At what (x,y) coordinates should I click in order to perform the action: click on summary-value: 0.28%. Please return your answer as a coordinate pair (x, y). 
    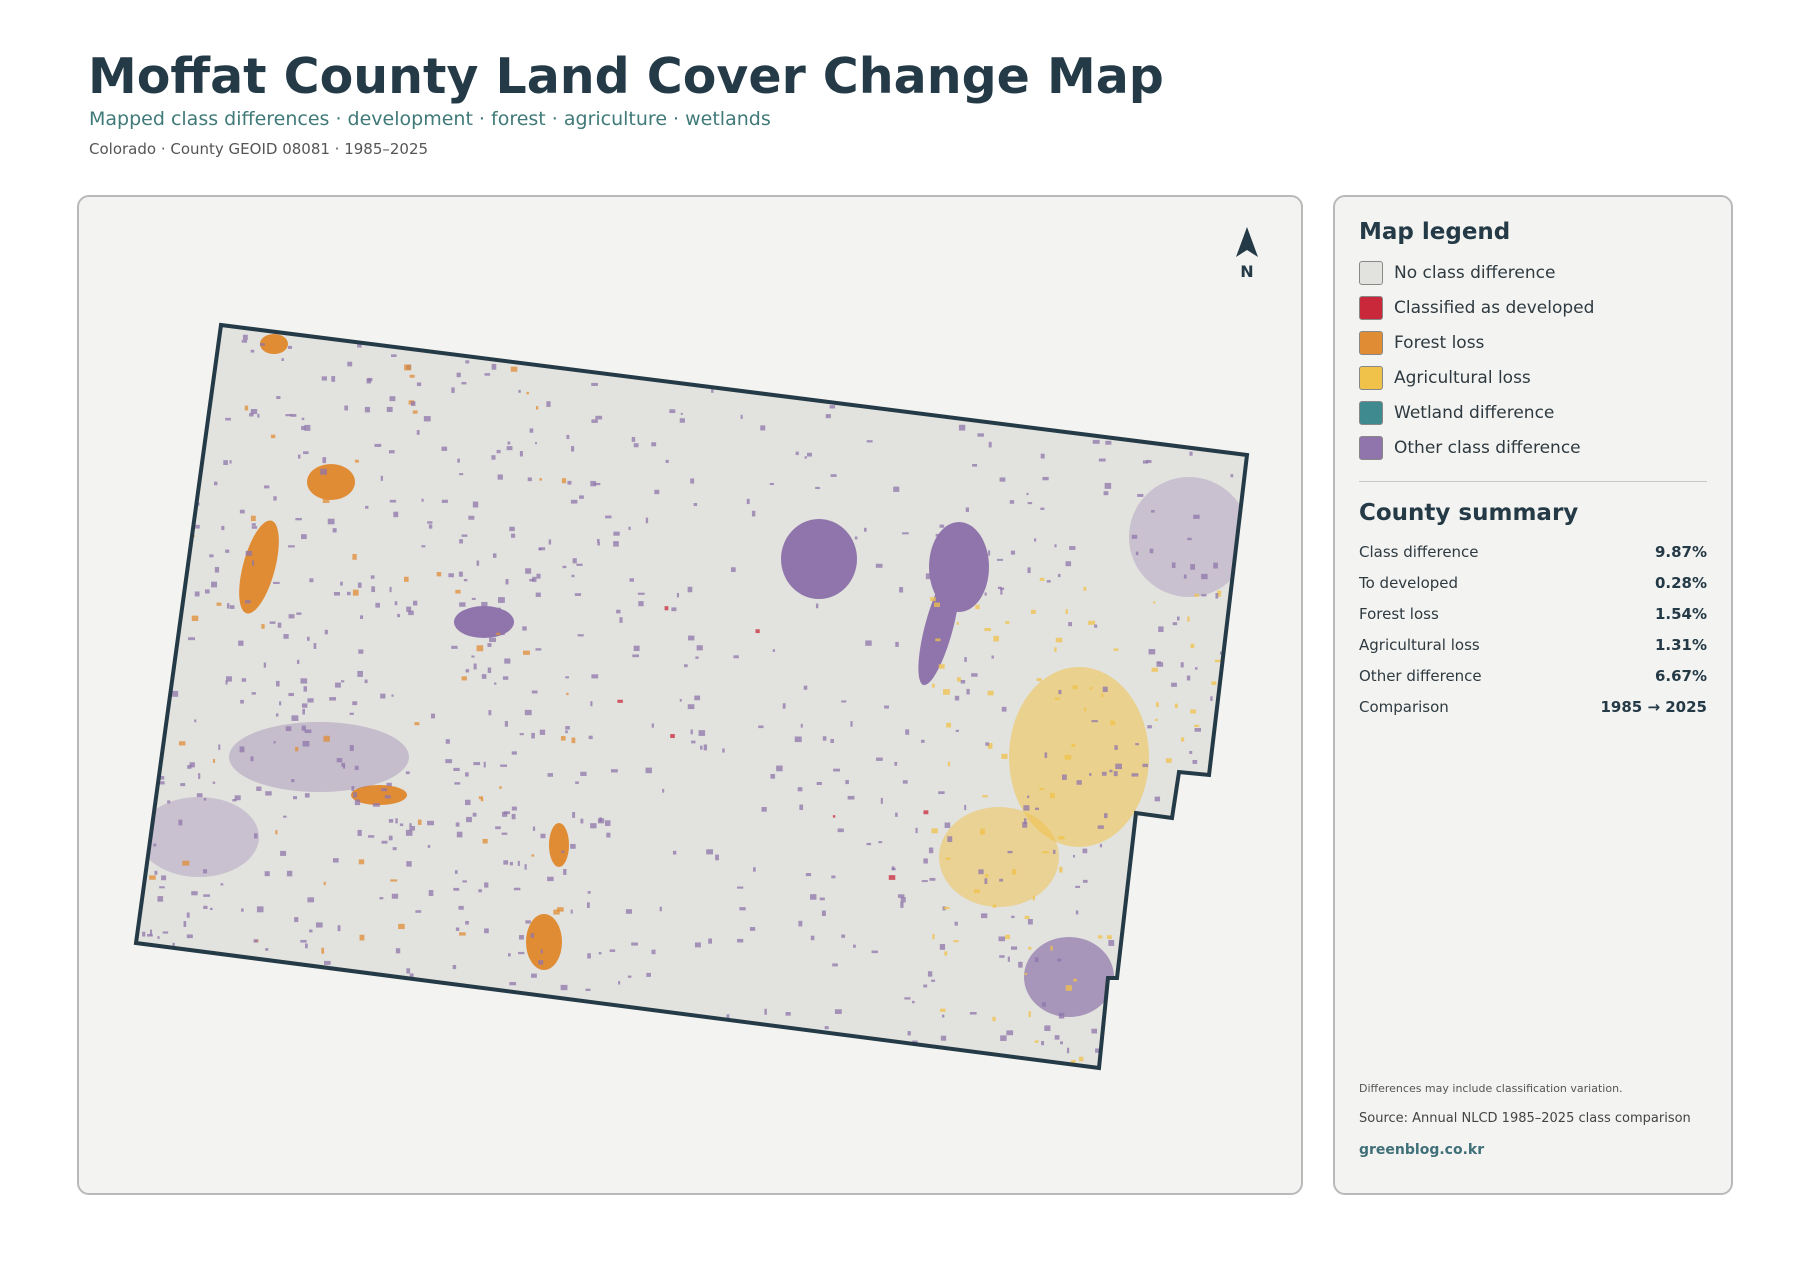
    Looking at the image, I should click on (1680, 582).